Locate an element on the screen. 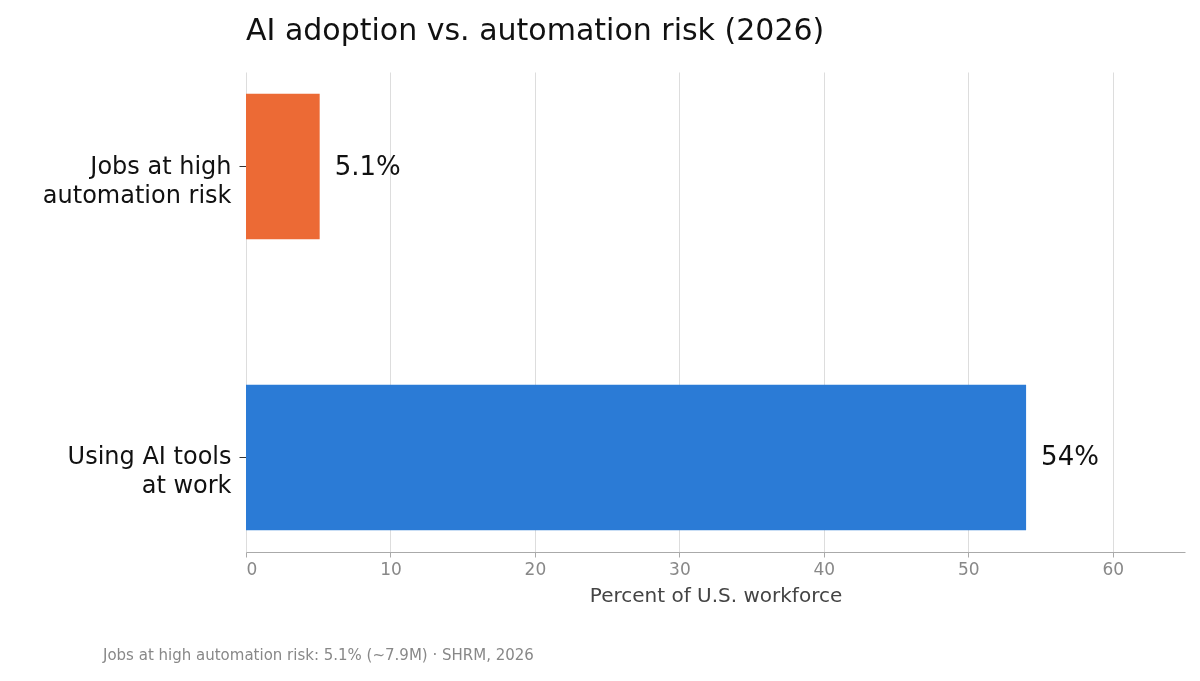 This screenshot has height=681, width=1200. y-tick-label: Using AI tools at work is located at coordinates (149, 471).